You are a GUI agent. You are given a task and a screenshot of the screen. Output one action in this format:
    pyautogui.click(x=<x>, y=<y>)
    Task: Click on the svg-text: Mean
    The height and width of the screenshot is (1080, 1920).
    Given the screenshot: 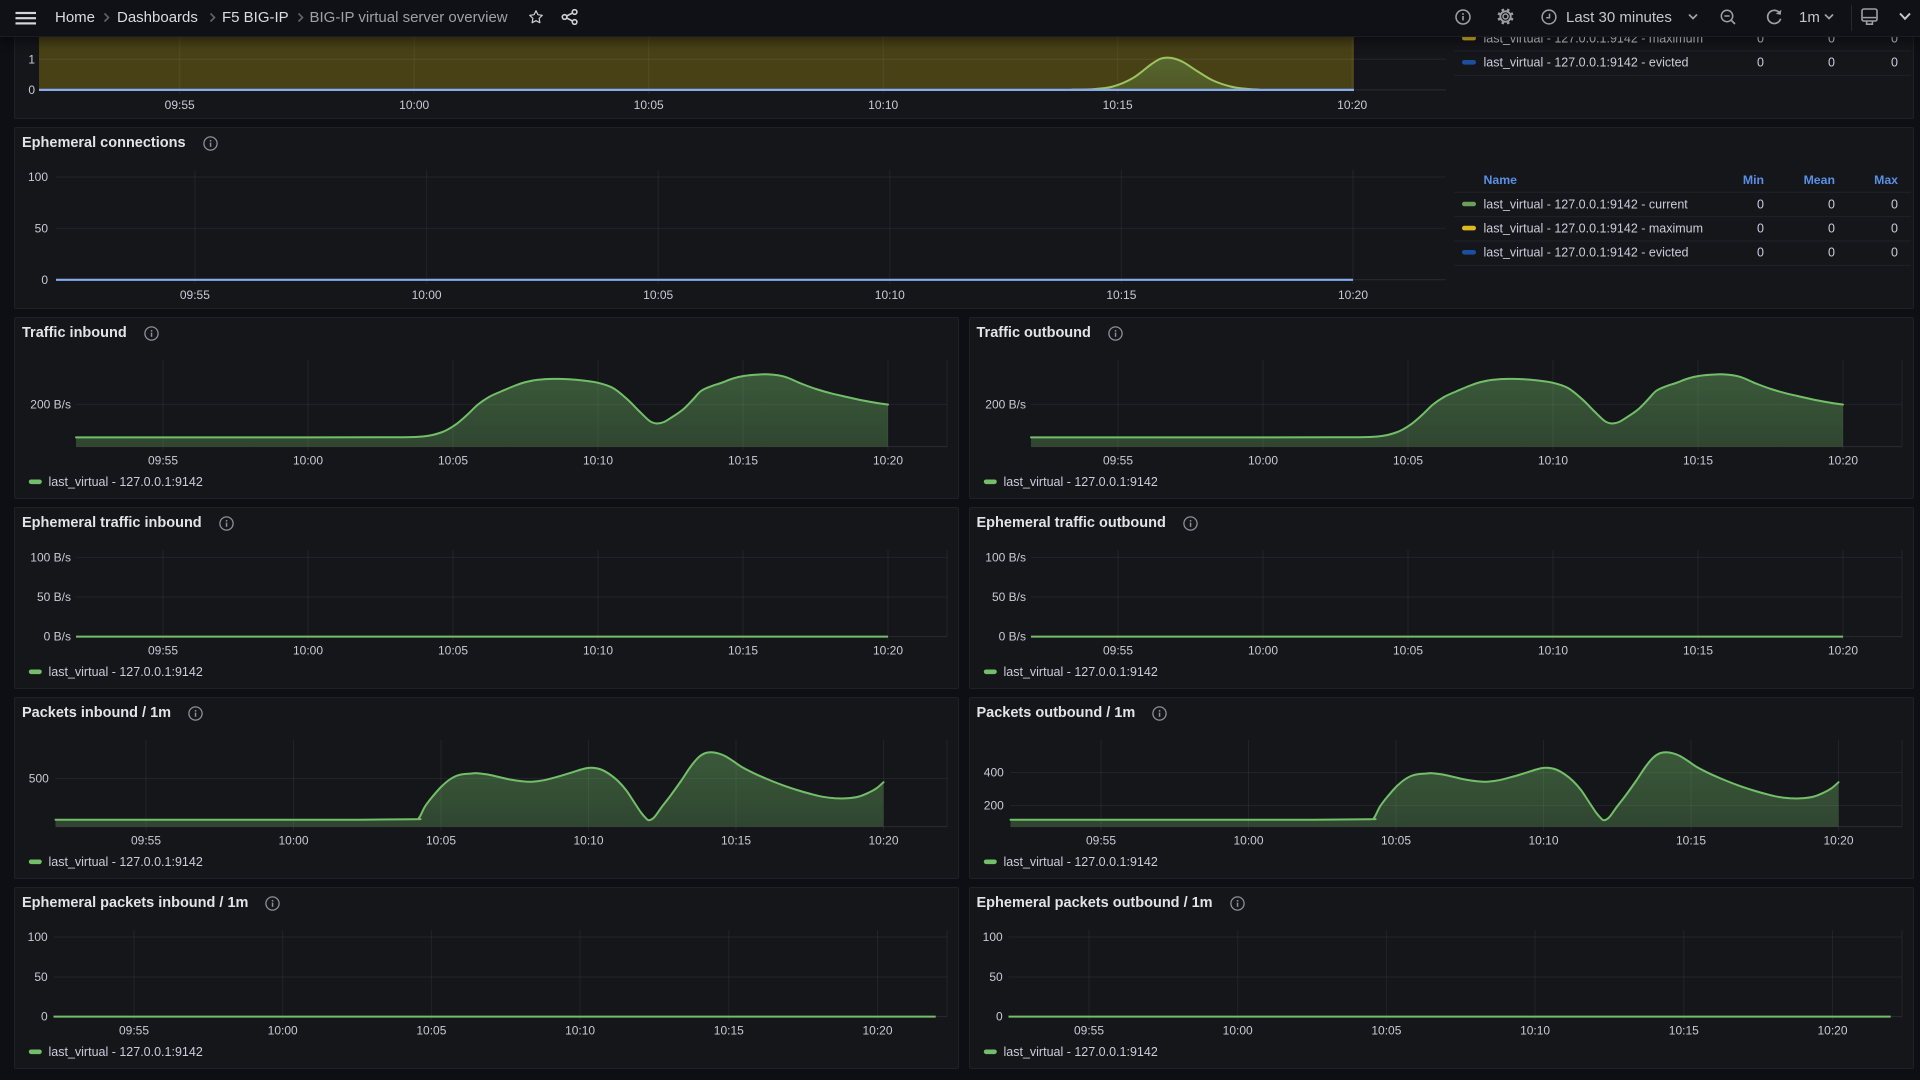 What is the action you would take?
    pyautogui.click(x=1819, y=180)
    